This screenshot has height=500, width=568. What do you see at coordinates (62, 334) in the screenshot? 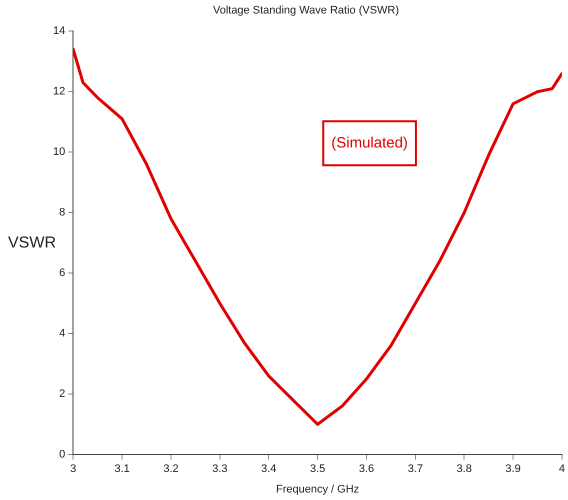
I see `y-tick-label: 4` at bounding box center [62, 334].